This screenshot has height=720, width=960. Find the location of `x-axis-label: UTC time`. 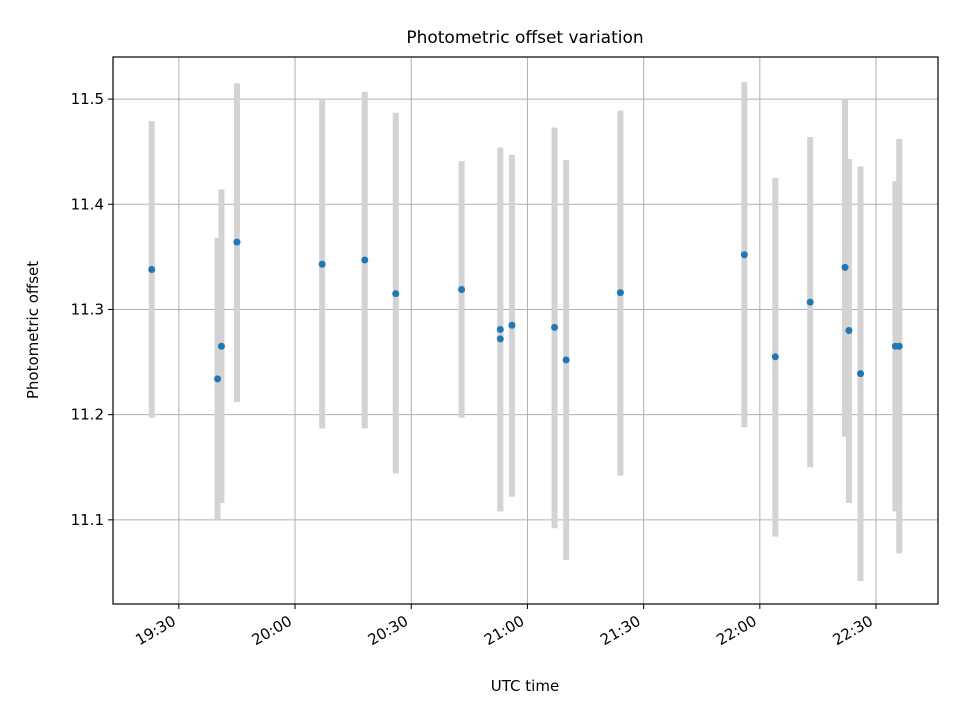

x-axis-label: UTC time is located at coordinates (525, 686).